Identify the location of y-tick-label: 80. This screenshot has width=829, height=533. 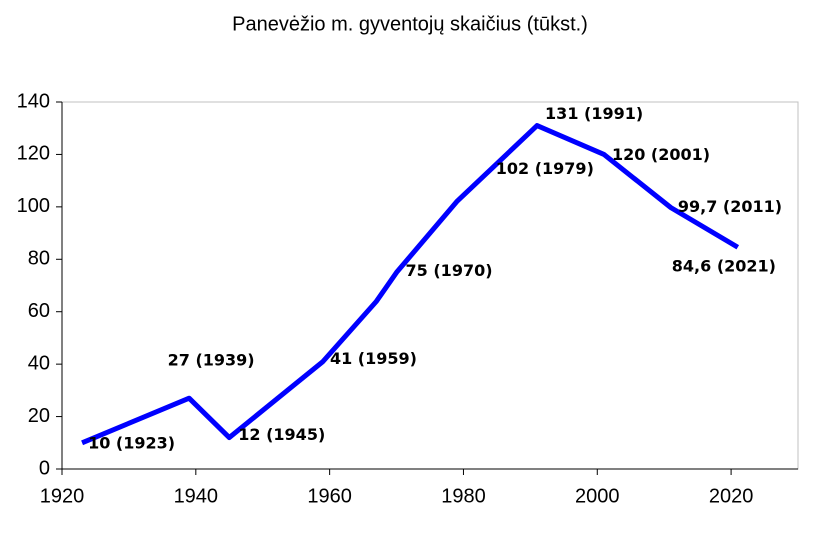
(39, 259).